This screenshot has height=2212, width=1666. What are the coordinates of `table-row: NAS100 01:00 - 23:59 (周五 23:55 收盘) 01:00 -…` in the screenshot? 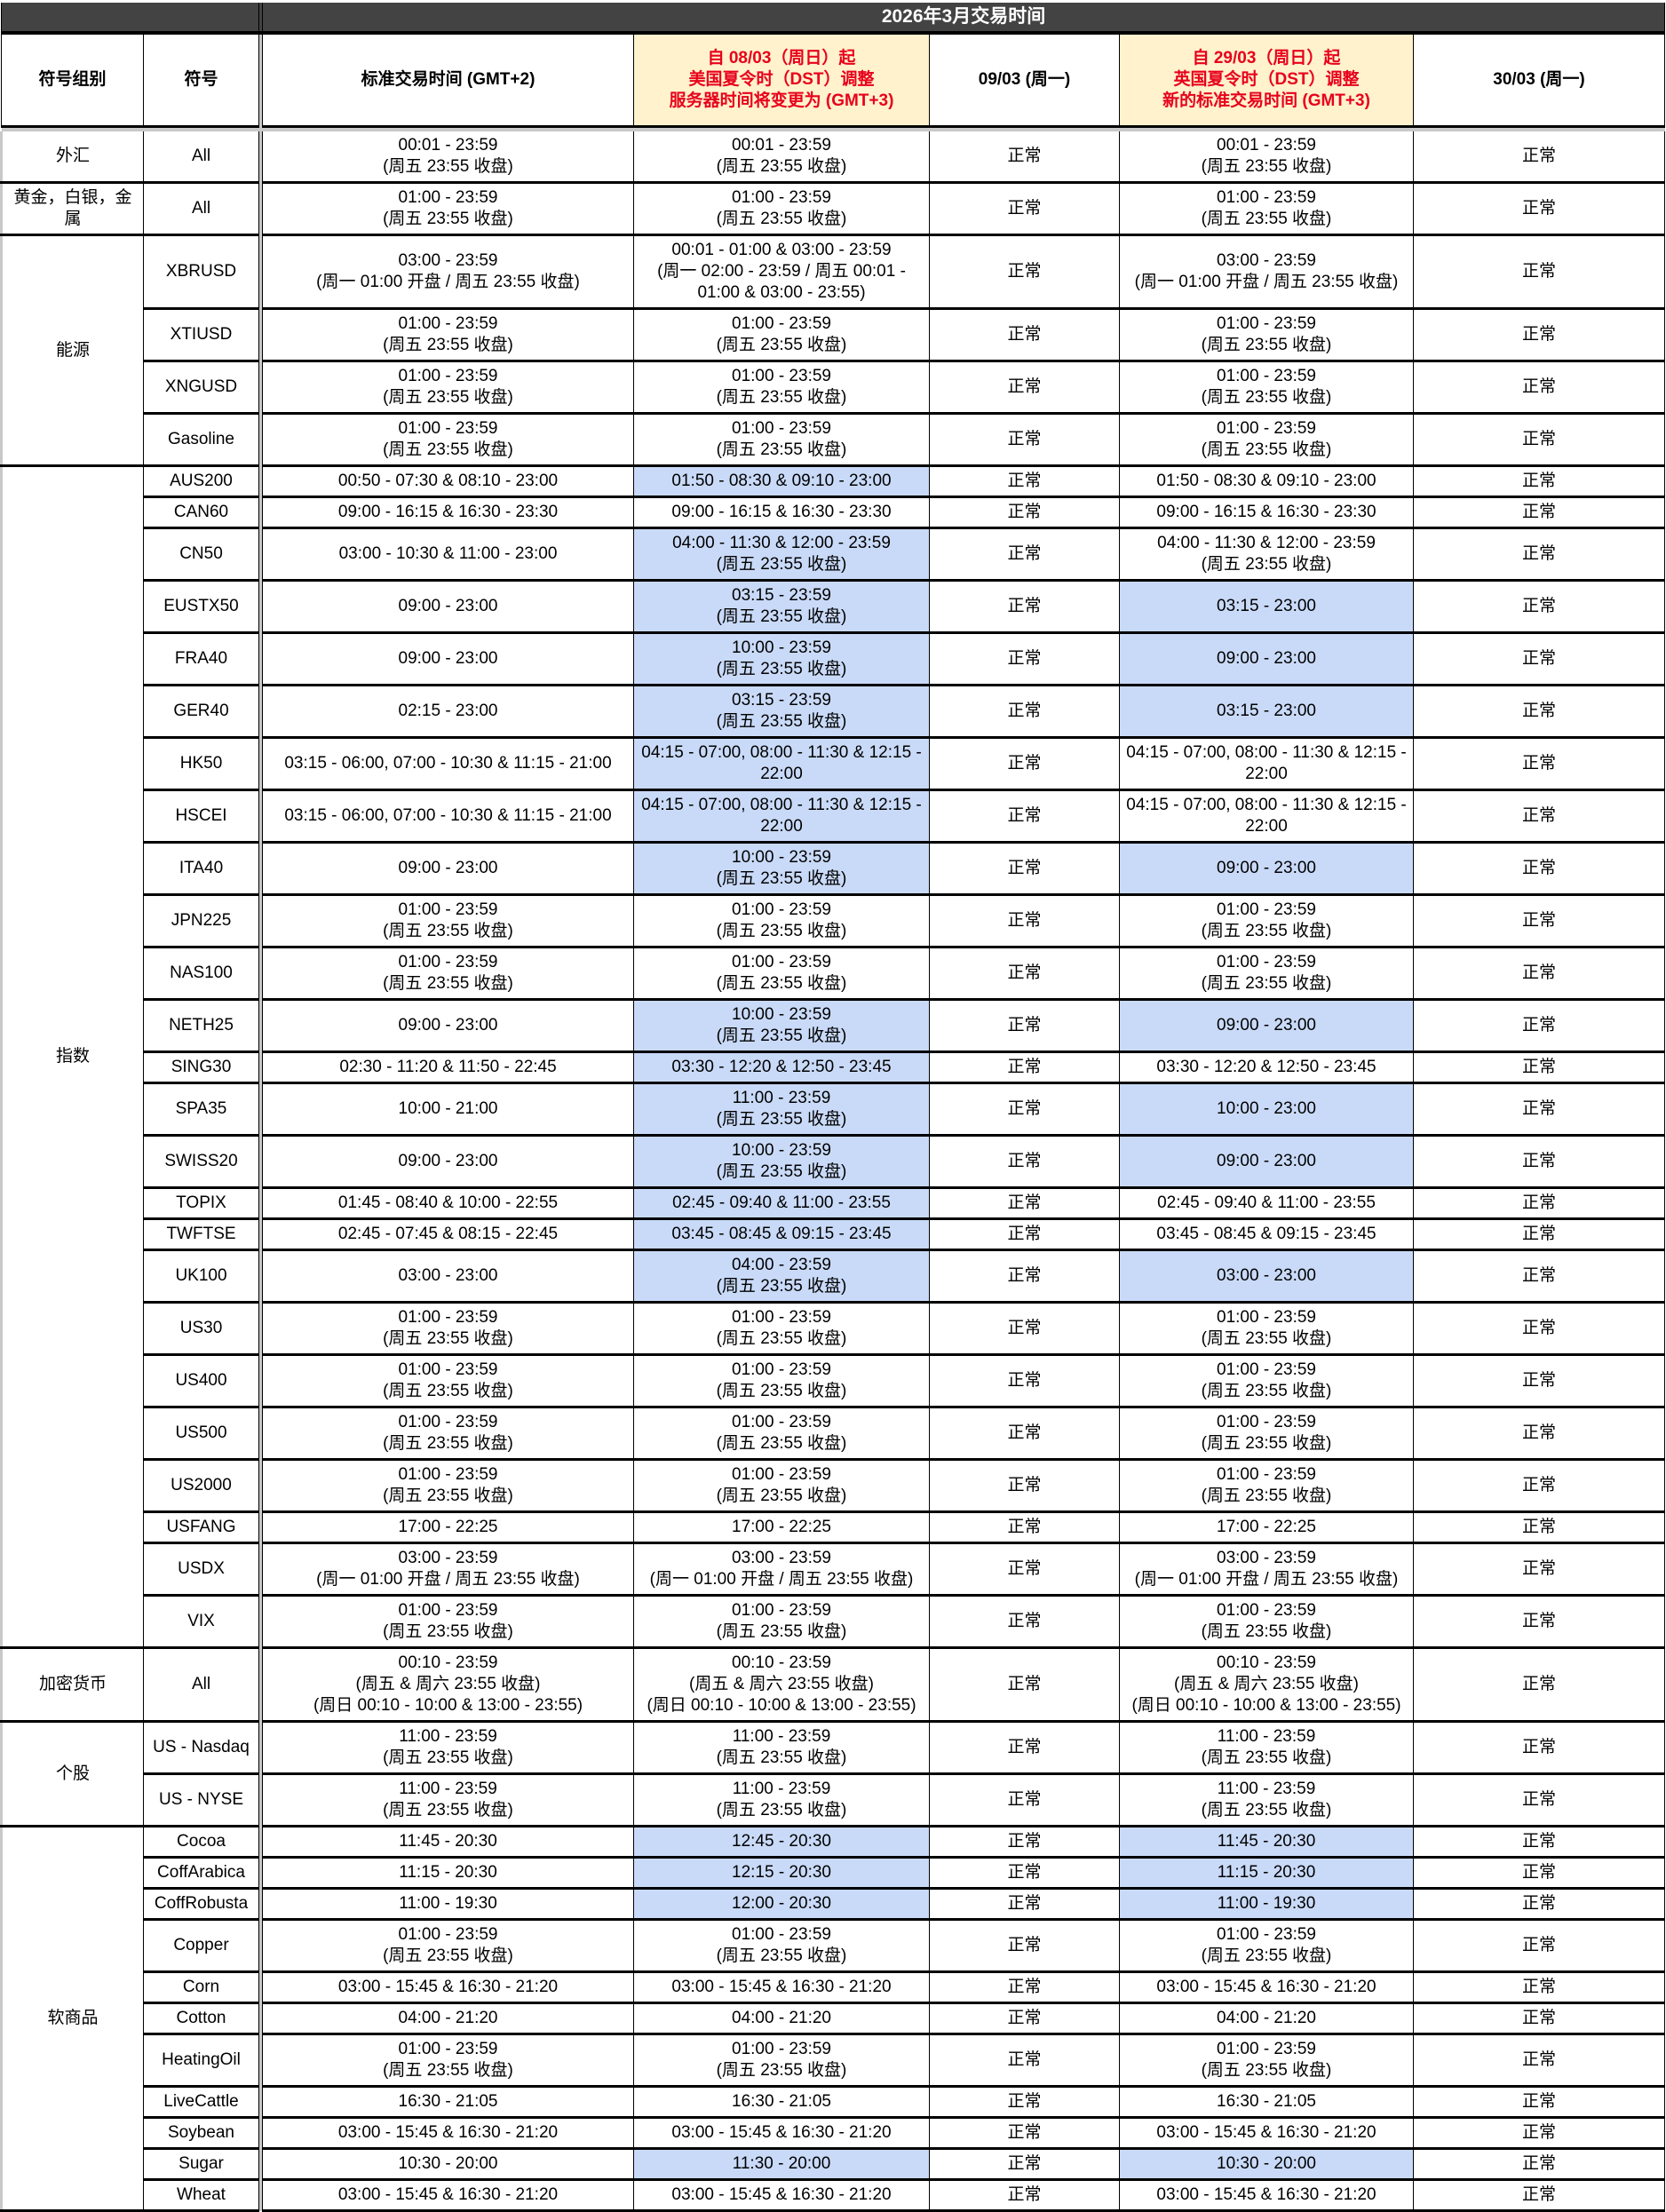 It's located at (834, 974).